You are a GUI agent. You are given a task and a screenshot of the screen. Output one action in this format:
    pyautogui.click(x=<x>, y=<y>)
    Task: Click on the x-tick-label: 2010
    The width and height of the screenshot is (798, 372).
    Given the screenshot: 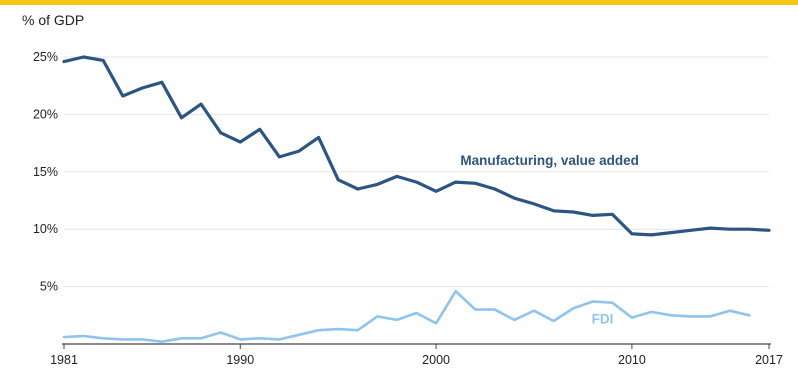 What is the action you would take?
    pyautogui.click(x=632, y=360)
    